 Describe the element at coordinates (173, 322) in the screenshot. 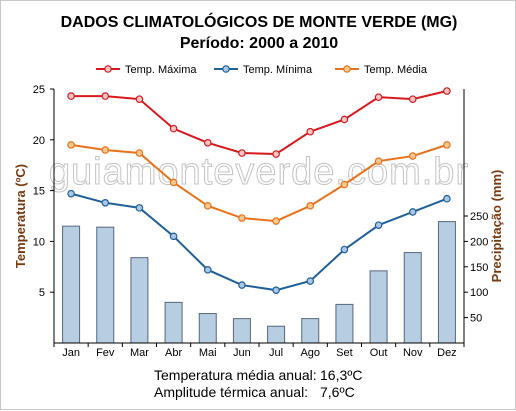

I see `bar-abr` at that location.